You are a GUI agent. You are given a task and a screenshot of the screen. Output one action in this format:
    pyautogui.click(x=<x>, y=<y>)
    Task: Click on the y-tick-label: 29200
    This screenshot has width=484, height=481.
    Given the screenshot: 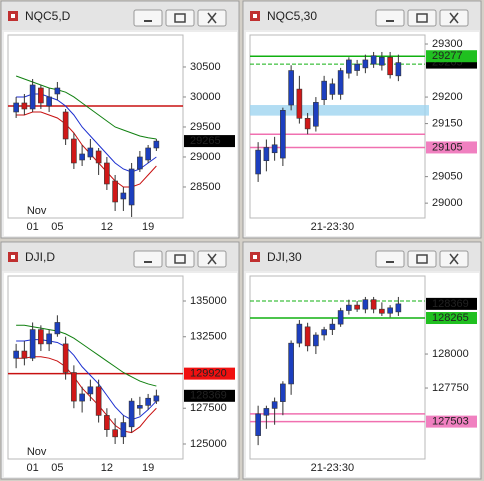 What is the action you would take?
    pyautogui.click(x=447, y=97)
    